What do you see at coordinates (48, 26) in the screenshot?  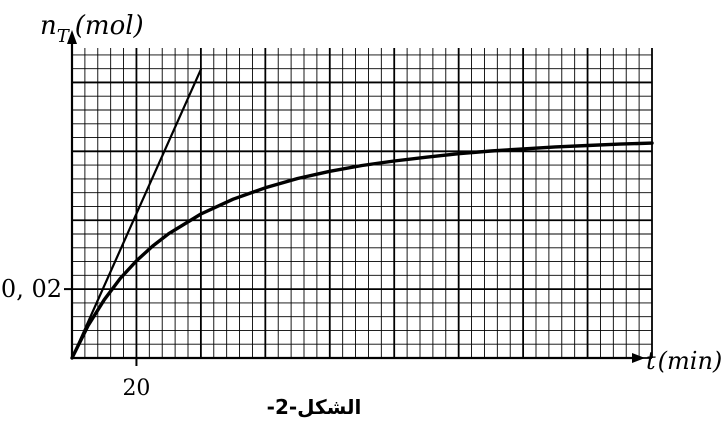 I see `y-axis-symbol: n` at bounding box center [48, 26].